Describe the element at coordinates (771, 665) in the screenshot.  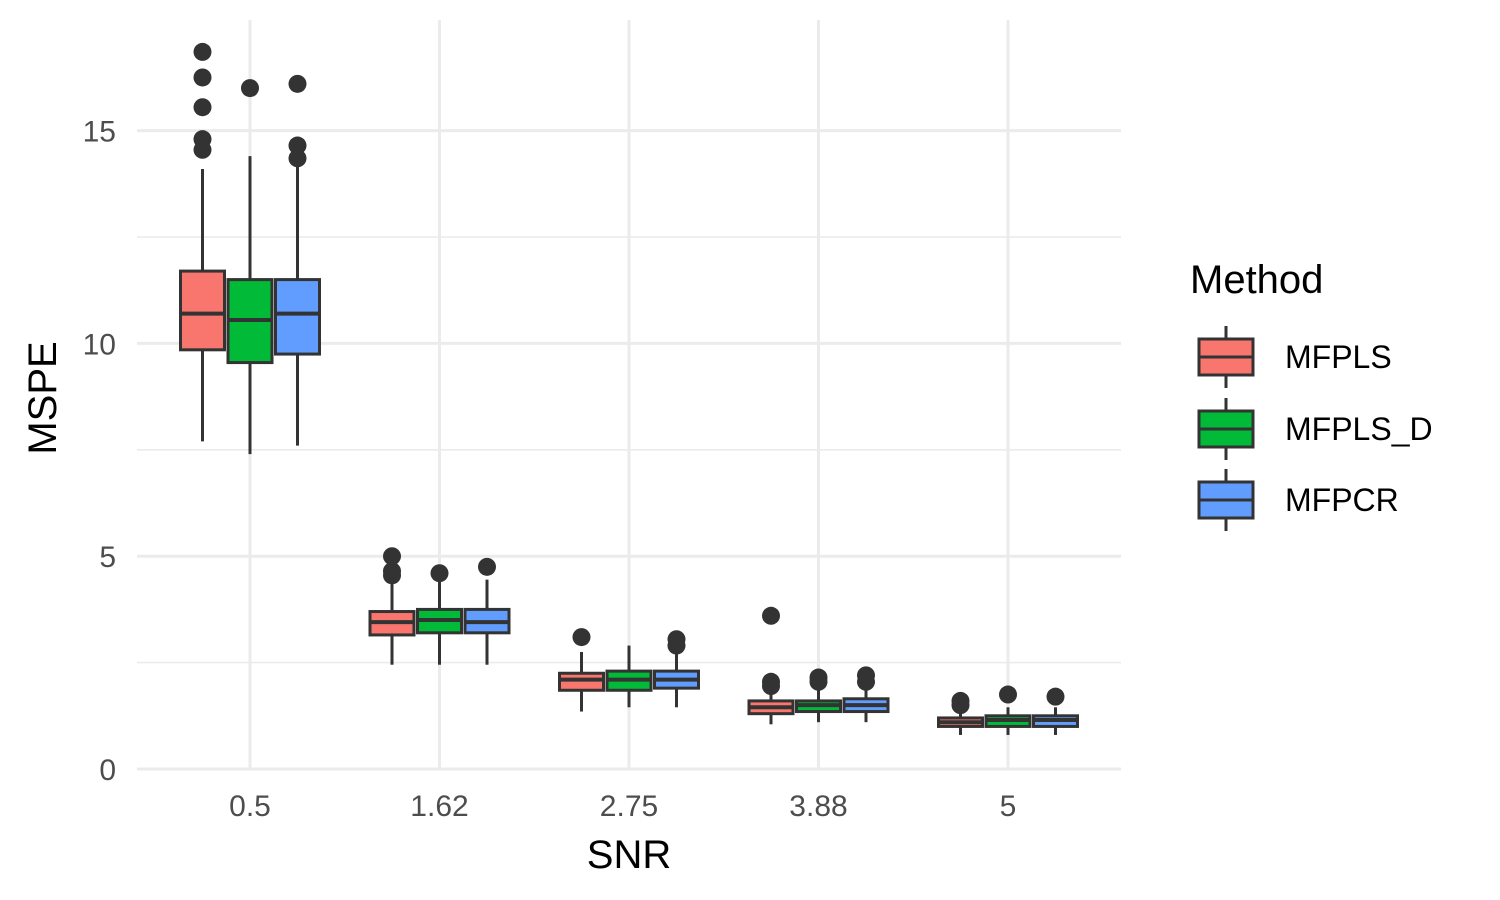
I see `box-MFPLS-3.88` at that location.